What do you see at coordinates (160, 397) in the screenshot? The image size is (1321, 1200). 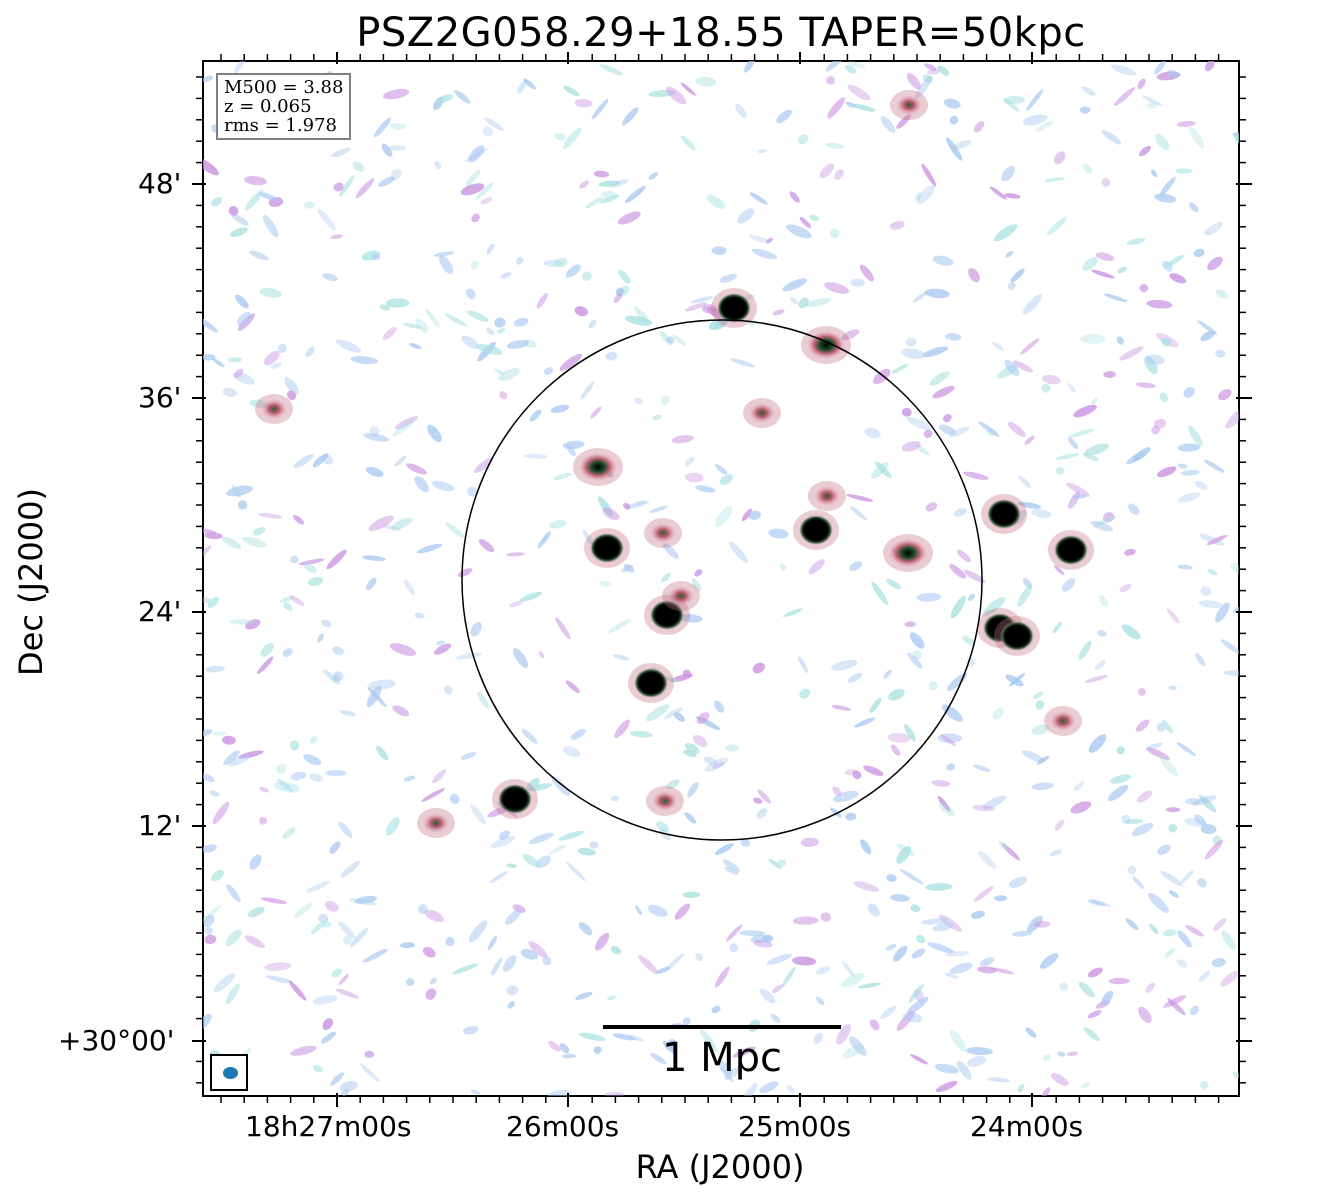 I see `y-tick-label: 36'` at bounding box center [160, 397].